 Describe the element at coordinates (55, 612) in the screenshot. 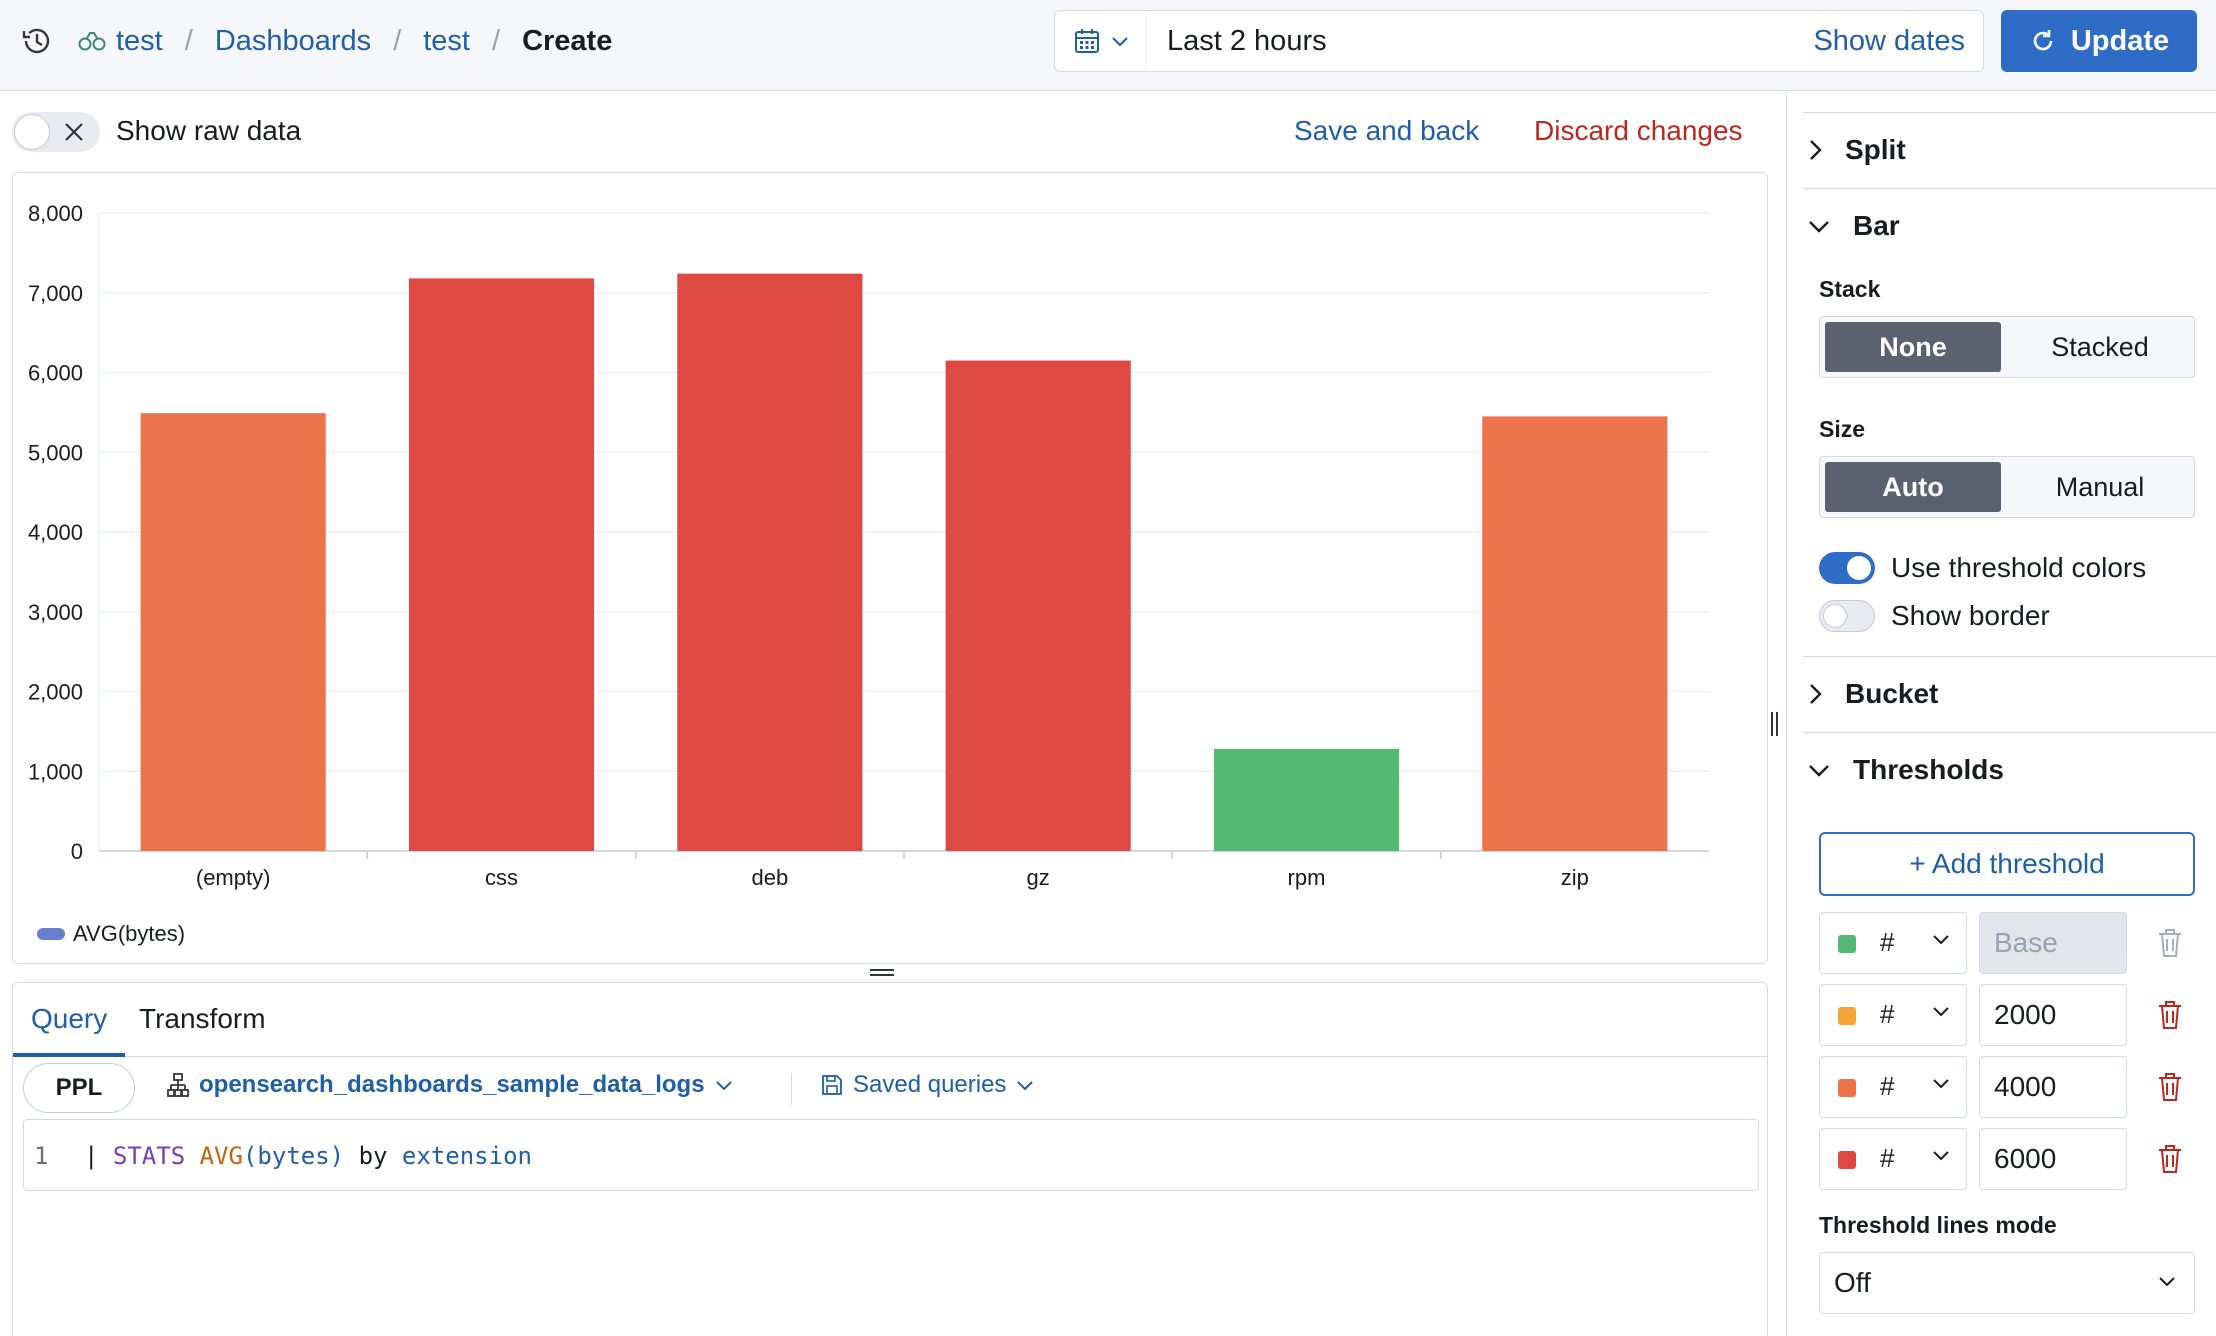

I see `y-tick-label: 3,000` at that location.